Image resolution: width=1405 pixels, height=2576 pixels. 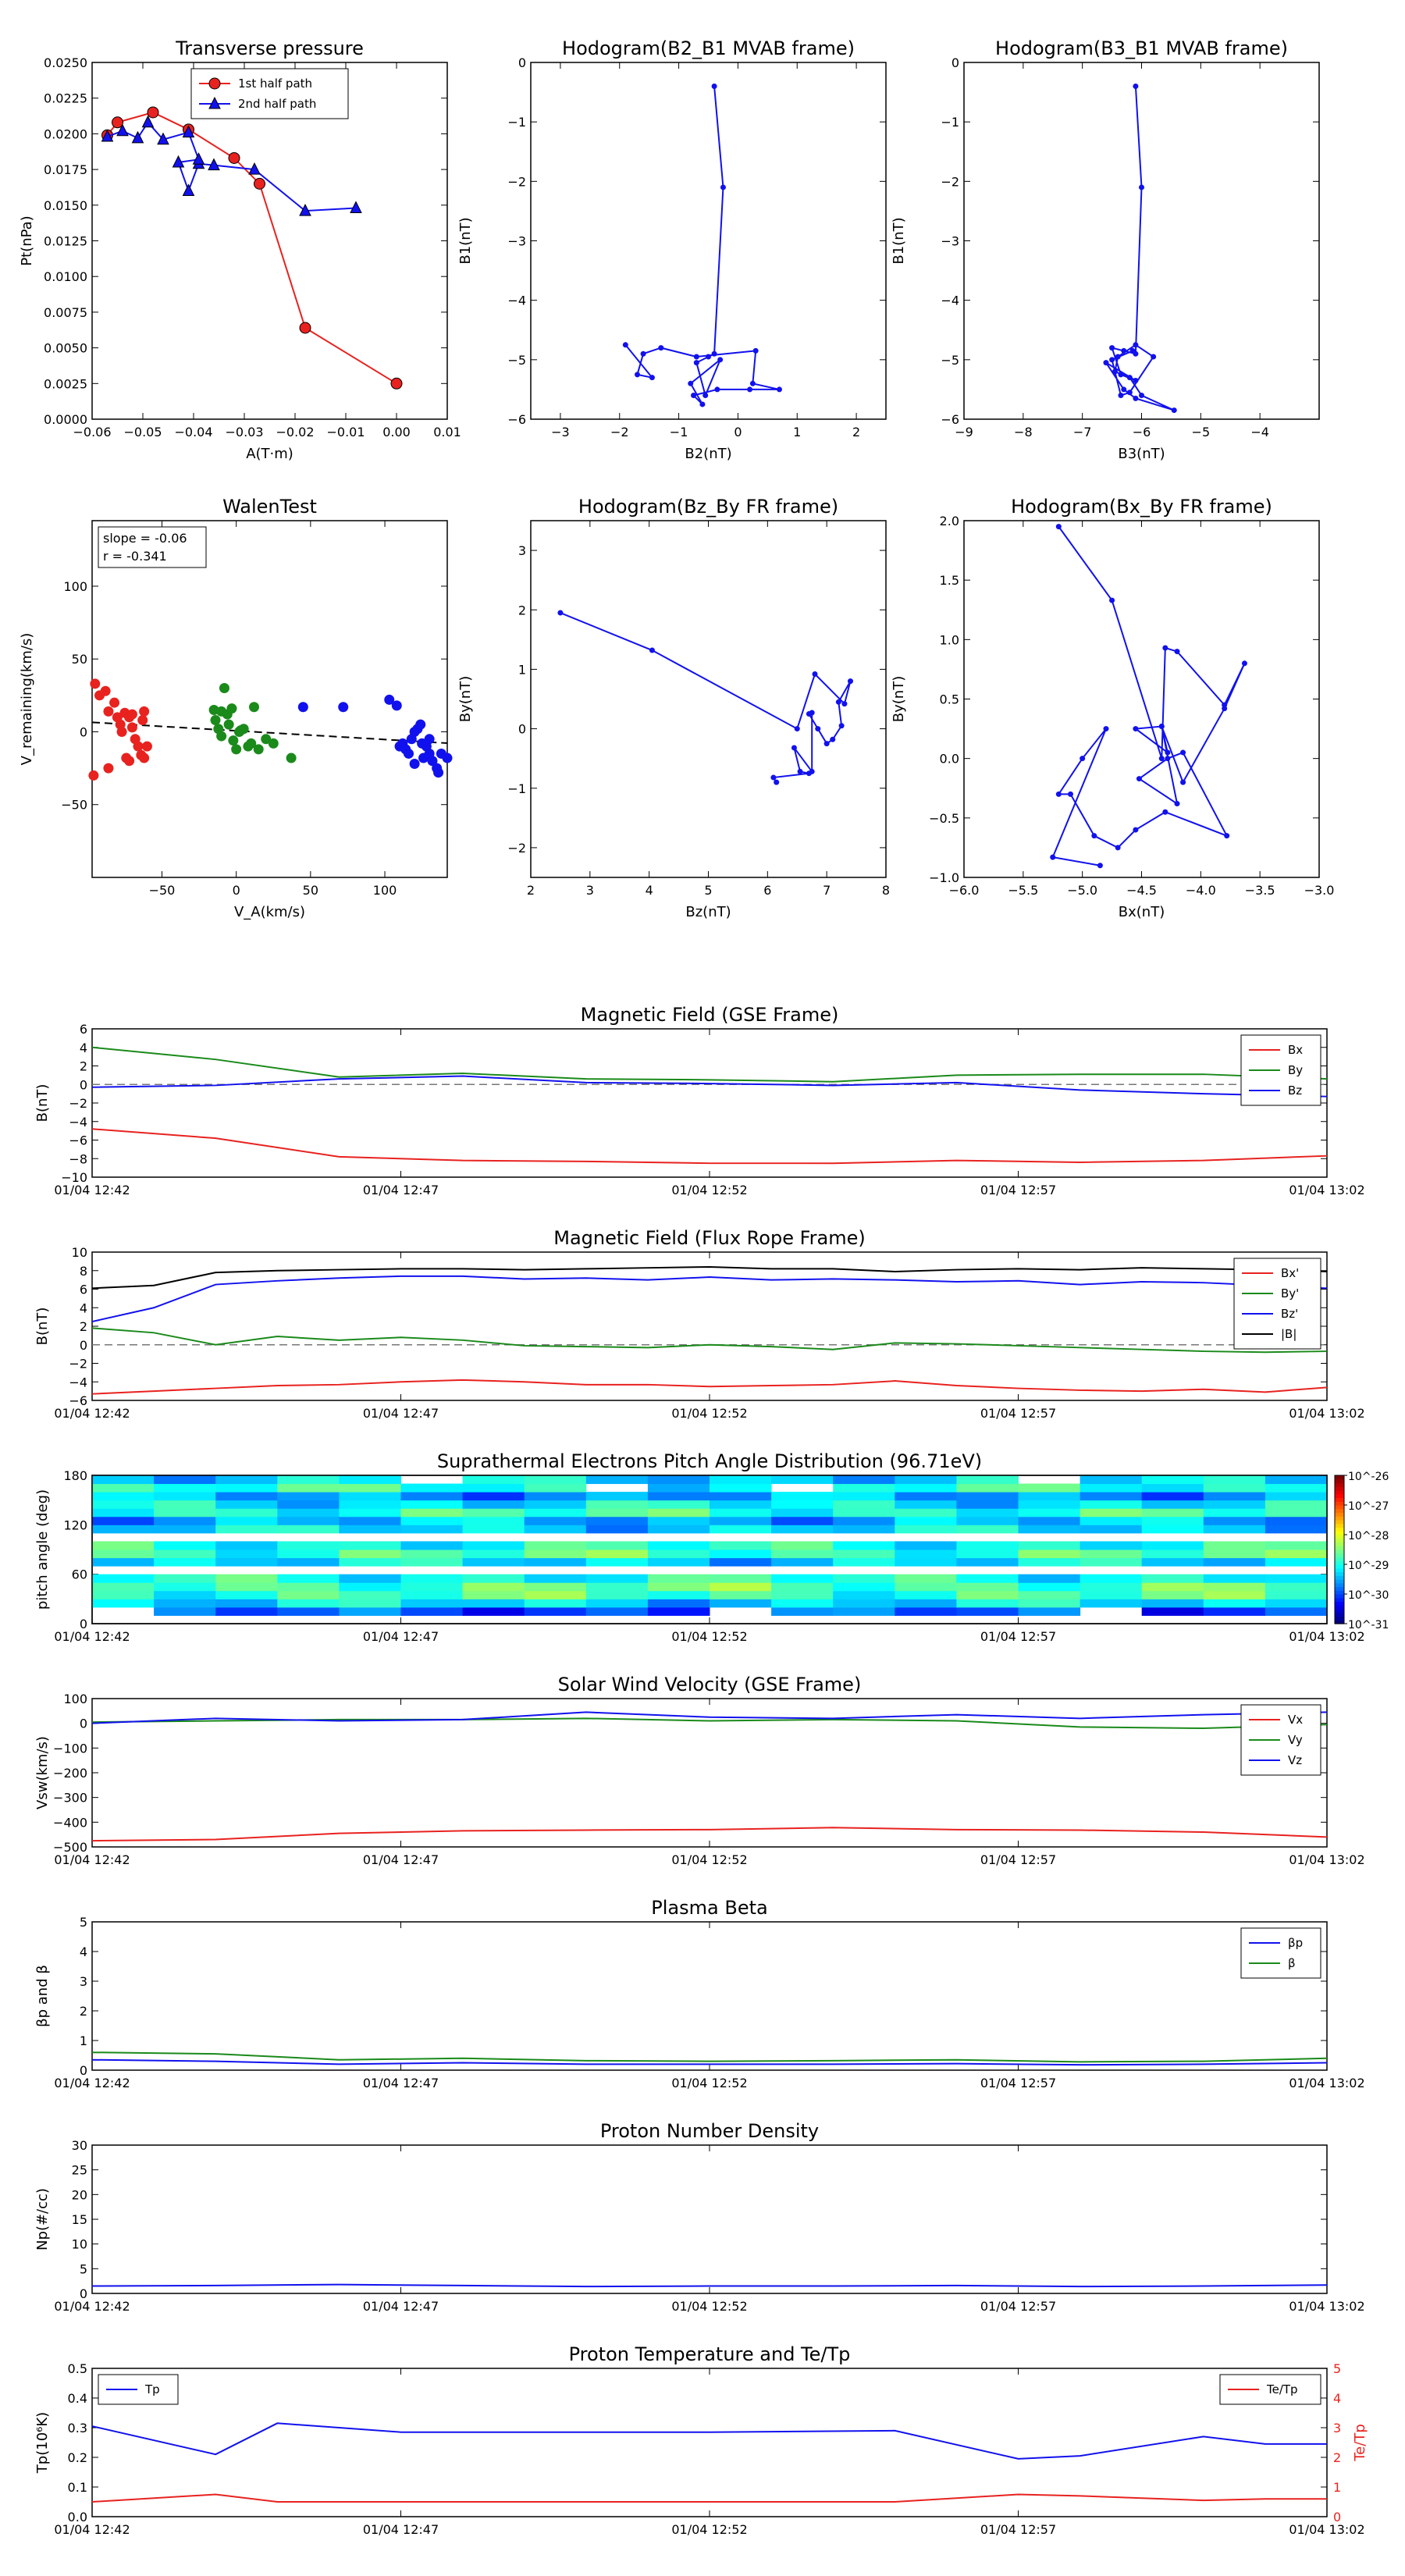 What do you see at coordinates (708, 454) in the screenshot?
I see `x-axis-label: B2(nT)` at bounding box center [708, 454].